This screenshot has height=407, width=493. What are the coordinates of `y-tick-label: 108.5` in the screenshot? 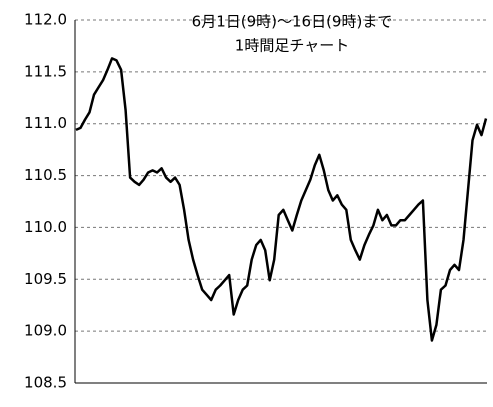 It's located at (45, 383).